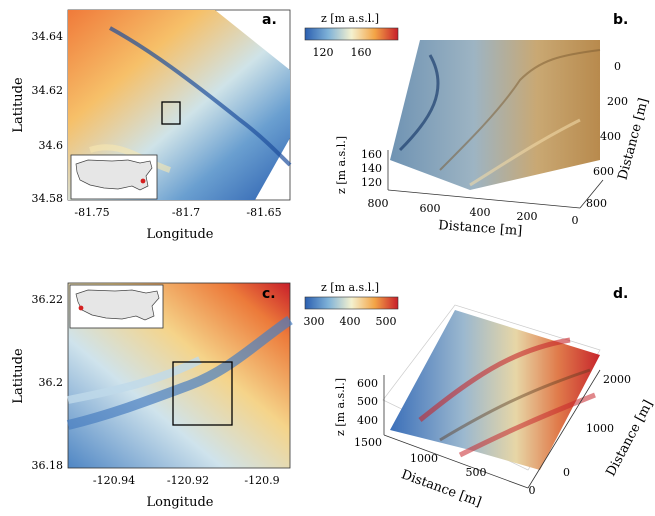 The width and height of the screenshot is (655, 516). Describe the element at coordinates (495, 115) in the screenshot. I see `panel-b-terrain-surface` at that location.